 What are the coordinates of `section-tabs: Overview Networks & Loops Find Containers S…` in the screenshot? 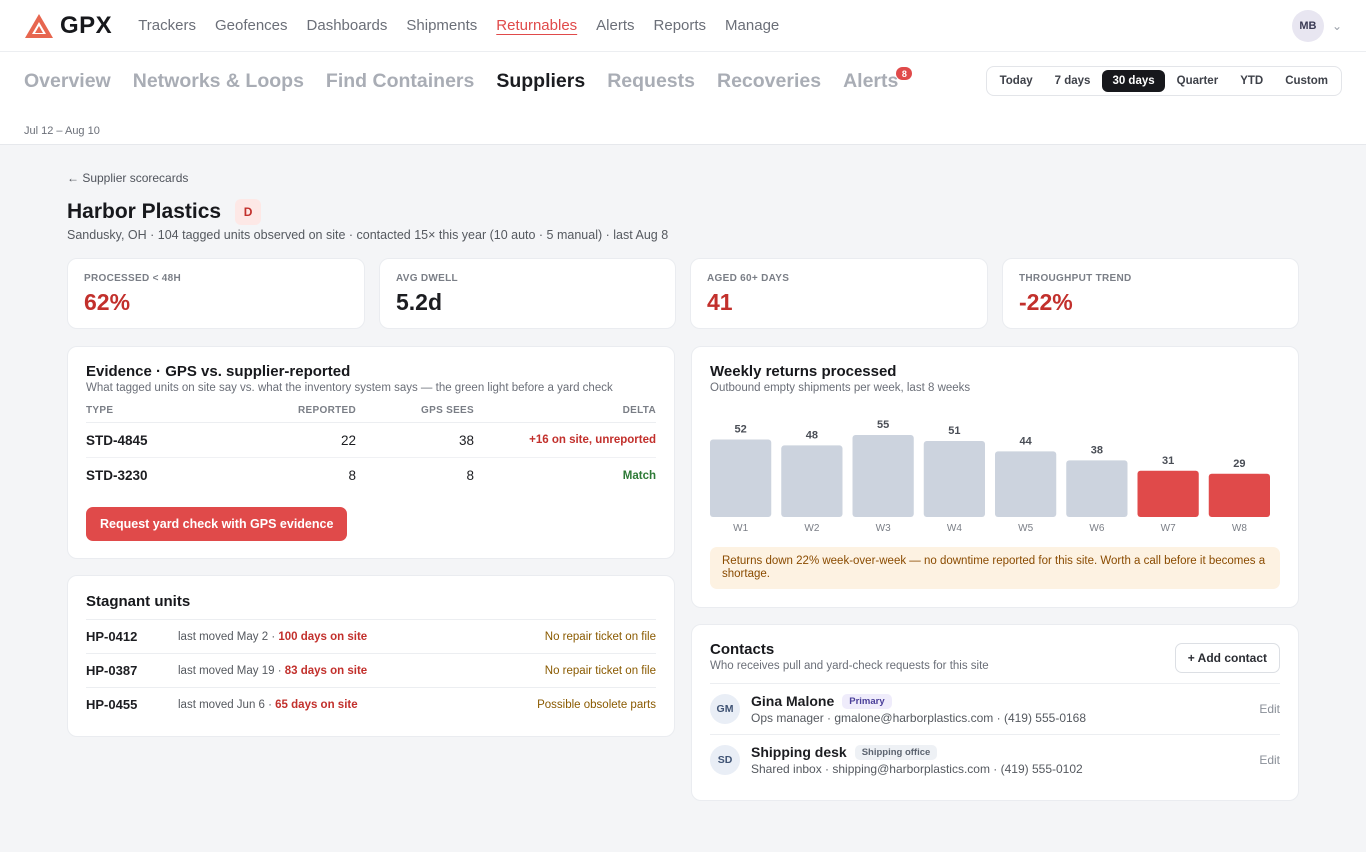 It's located at (468, 80).